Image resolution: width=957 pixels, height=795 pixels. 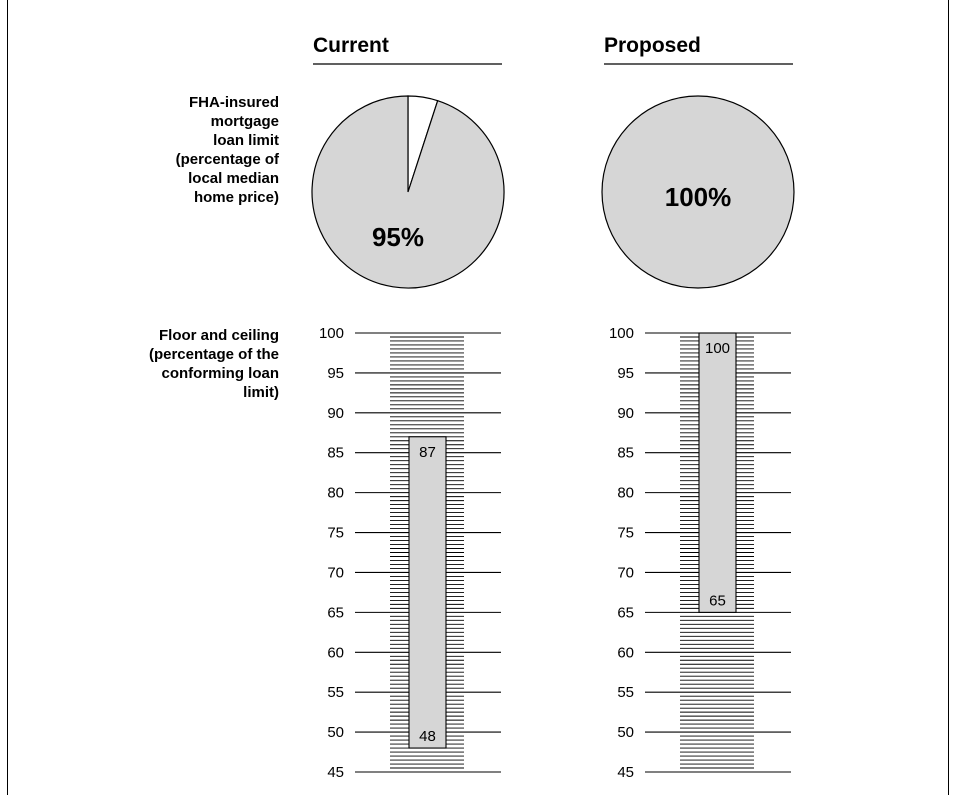 What do you see at coordinates (233, 178) in the screenshot?
I see `row-label-pie-line-4: local median` at bounding box center [233, 178].